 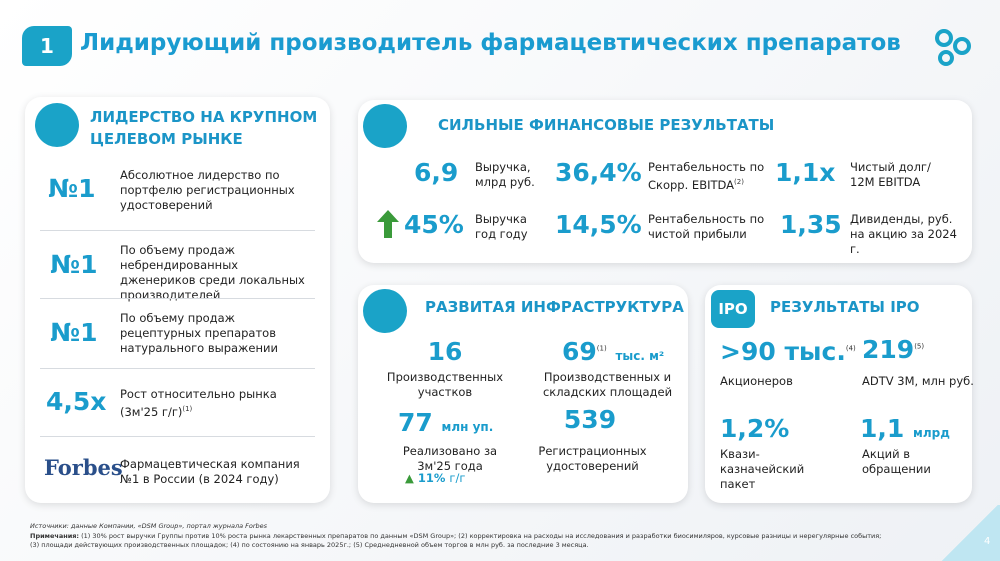 What do you see at coordinates (505, 174) in the screenshot?
I see `text: Выручка, млрд руб.` at bounding box center [505, 174].